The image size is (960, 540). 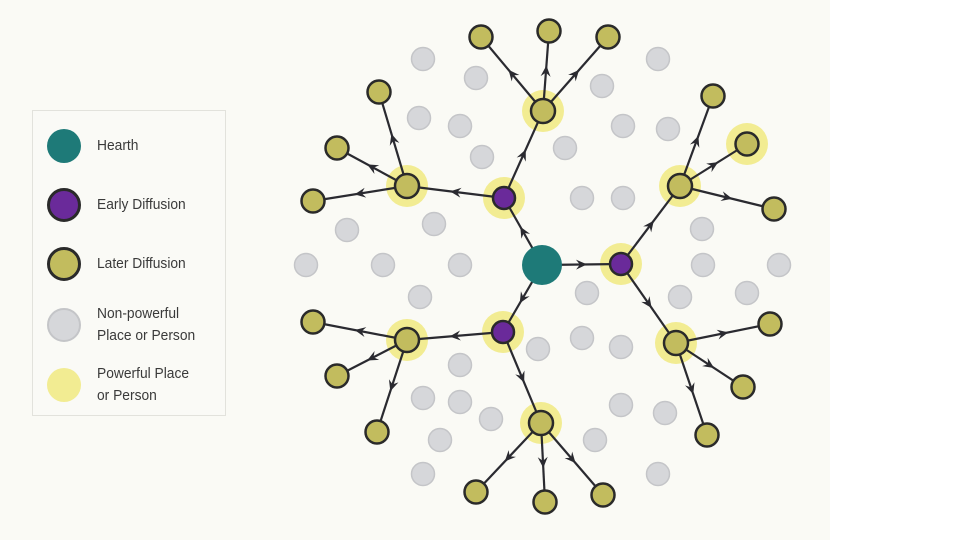 What do you see at coordinates (64, 205) in the screenshot?
I see `early-diffusion-swatch-icon` at bounding box center [64, 205].